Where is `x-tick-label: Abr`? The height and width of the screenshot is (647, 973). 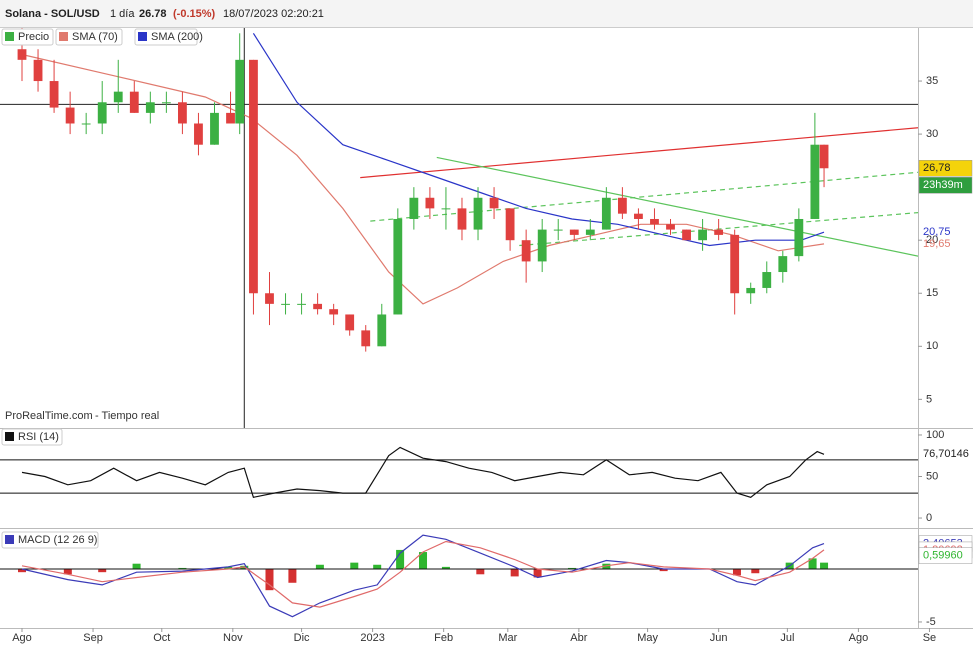 x-tick-label: Abr is located at coordinates (578, 638).